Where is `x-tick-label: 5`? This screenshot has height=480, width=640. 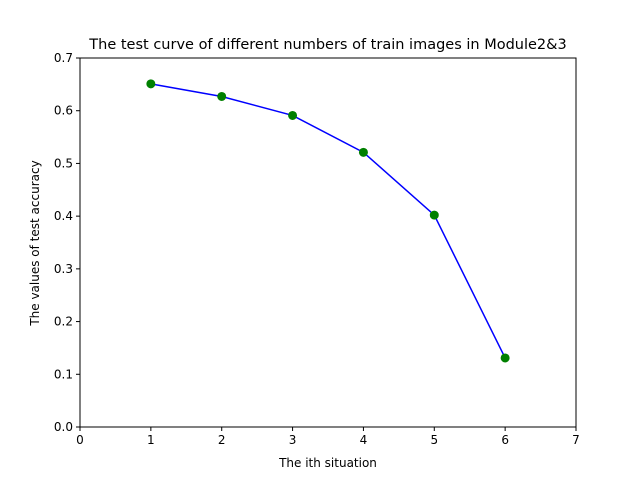
x-tick-label: 5 is located at coordinates (434, 440).